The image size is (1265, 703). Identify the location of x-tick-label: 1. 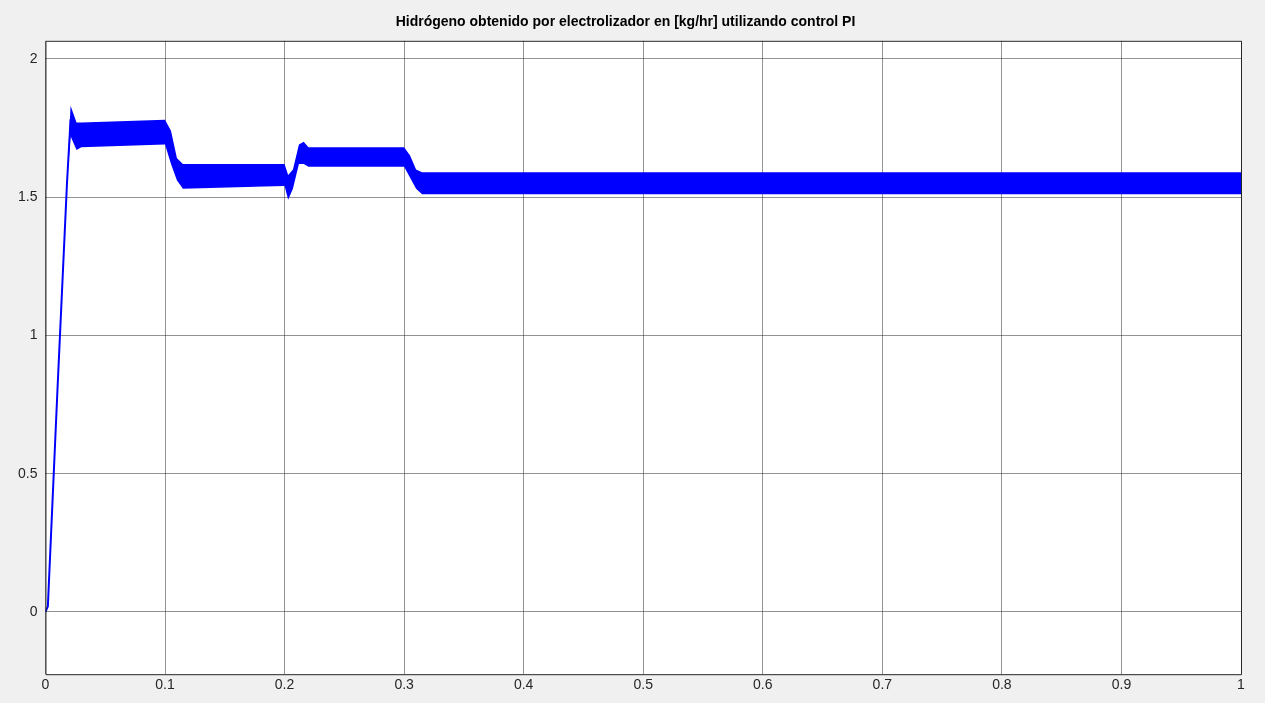
(1241, 684).